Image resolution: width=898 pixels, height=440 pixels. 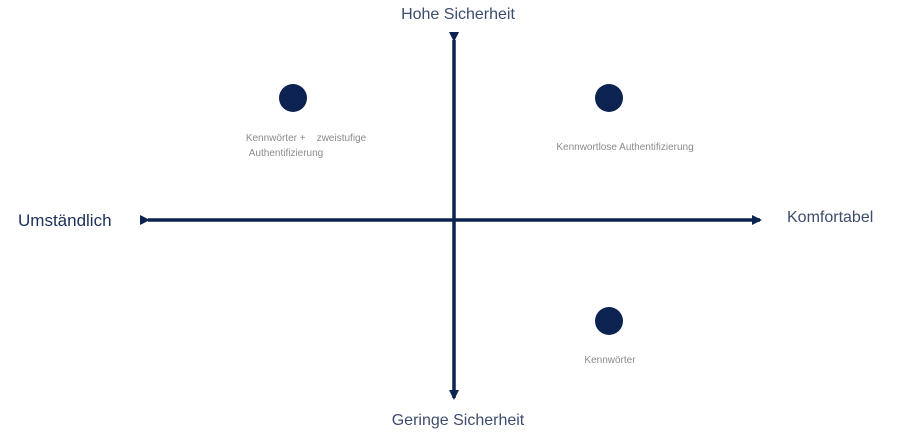 What do you see at coordinates (458, 14) in the screenshot?
I see `axis-label-high-security: Hohe Sicherheit` at bounding box center [458, 14].